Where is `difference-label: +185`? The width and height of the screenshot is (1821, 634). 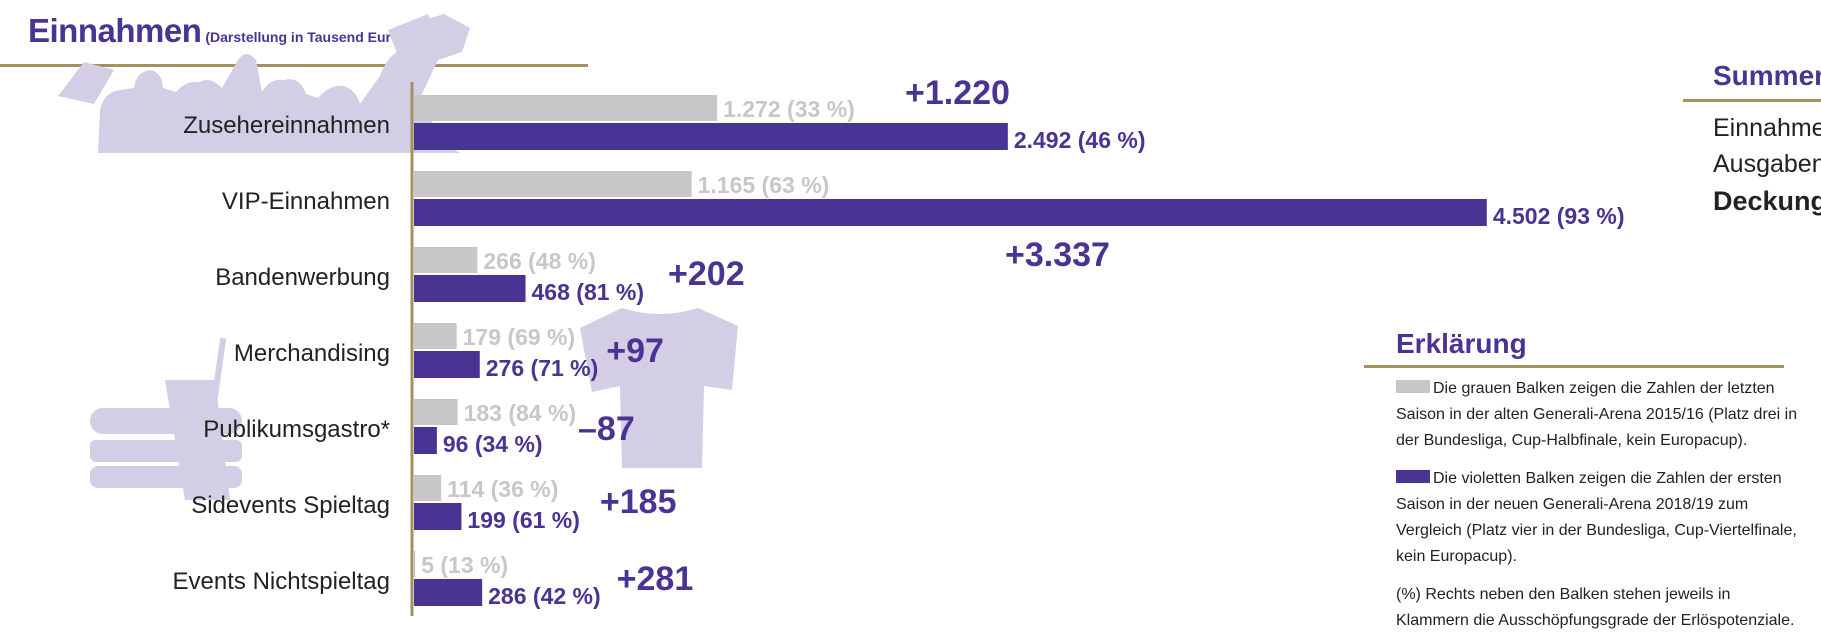
difference-label: +185 is located at coordinates (638, 502).